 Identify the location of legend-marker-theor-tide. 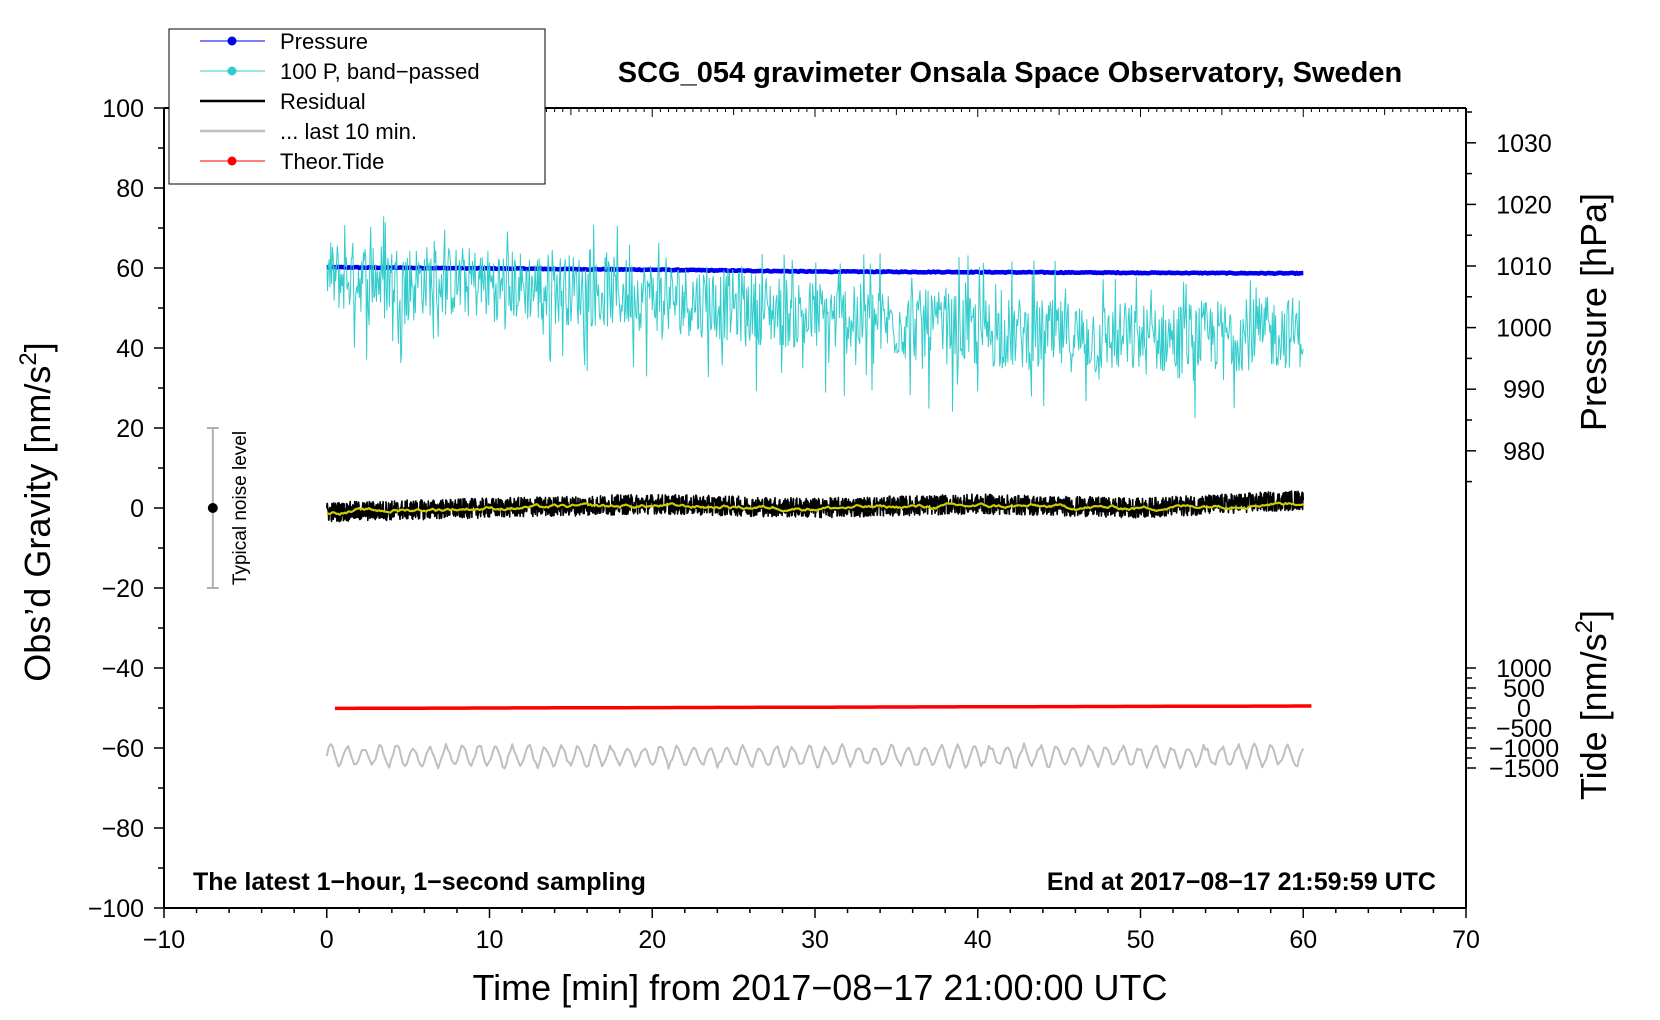
(232, 161).